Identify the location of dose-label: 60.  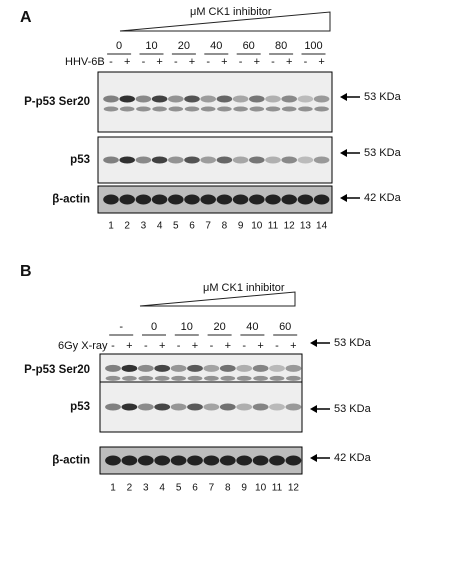
(249, 46).